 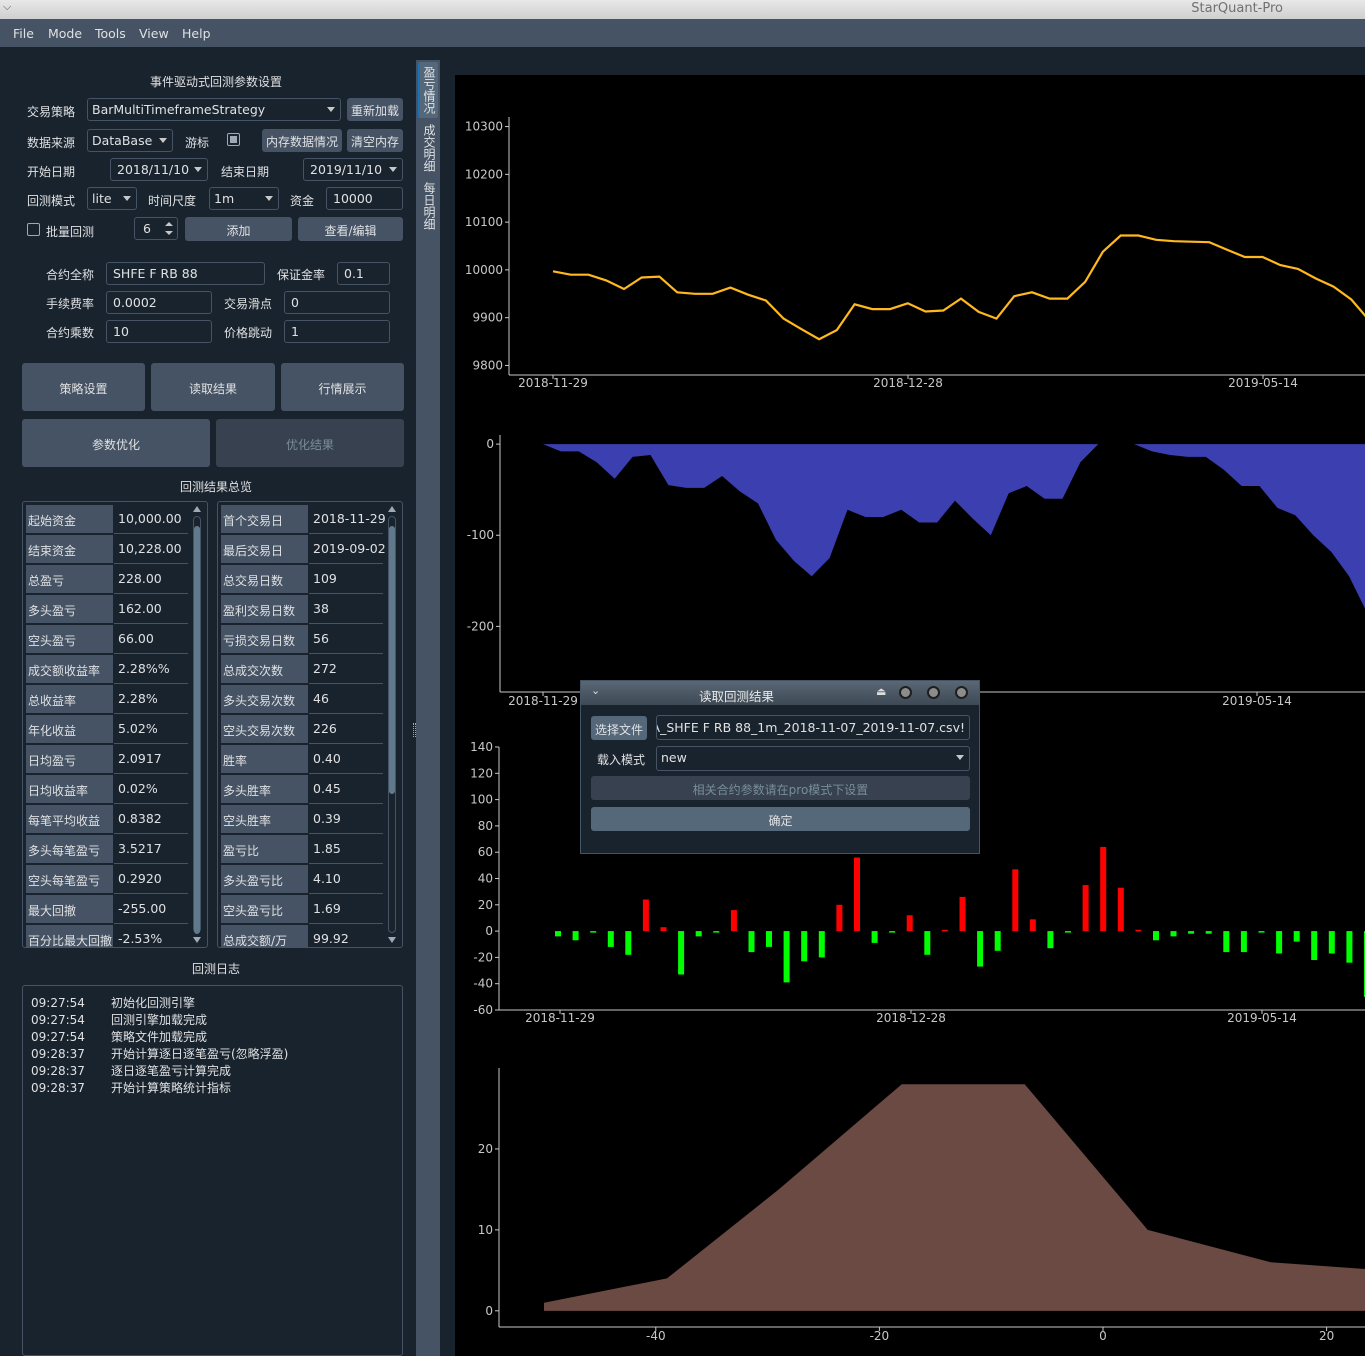 What do you see at coordinates (213, 387) in the screenshot?
I see `read-results-button: 读取结果` at bounding box center [213, 387].